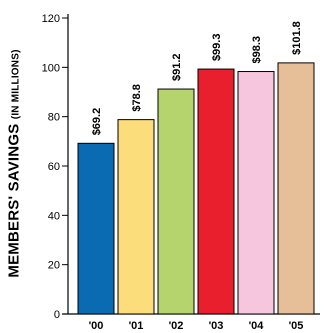 The height and width of the screenshot is (333, 336). Describe the element at coordinates (257, 326) in the screenshot. I see `x-category-label: '04` at that location.